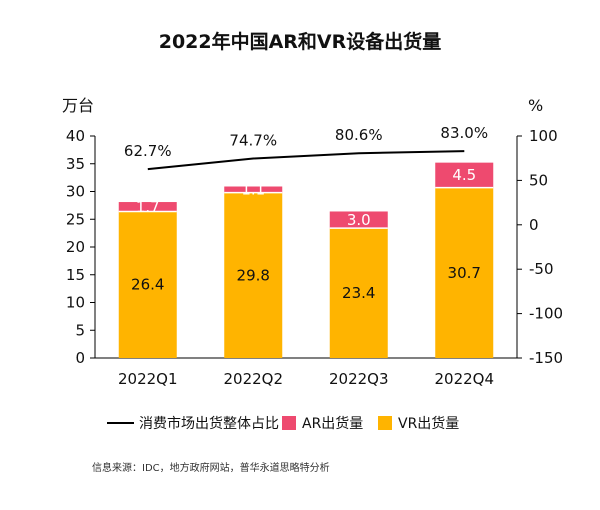 The width and height of the screenshot is (600, 510). I want to click on left-tick-label: 30, so click(75, 192).